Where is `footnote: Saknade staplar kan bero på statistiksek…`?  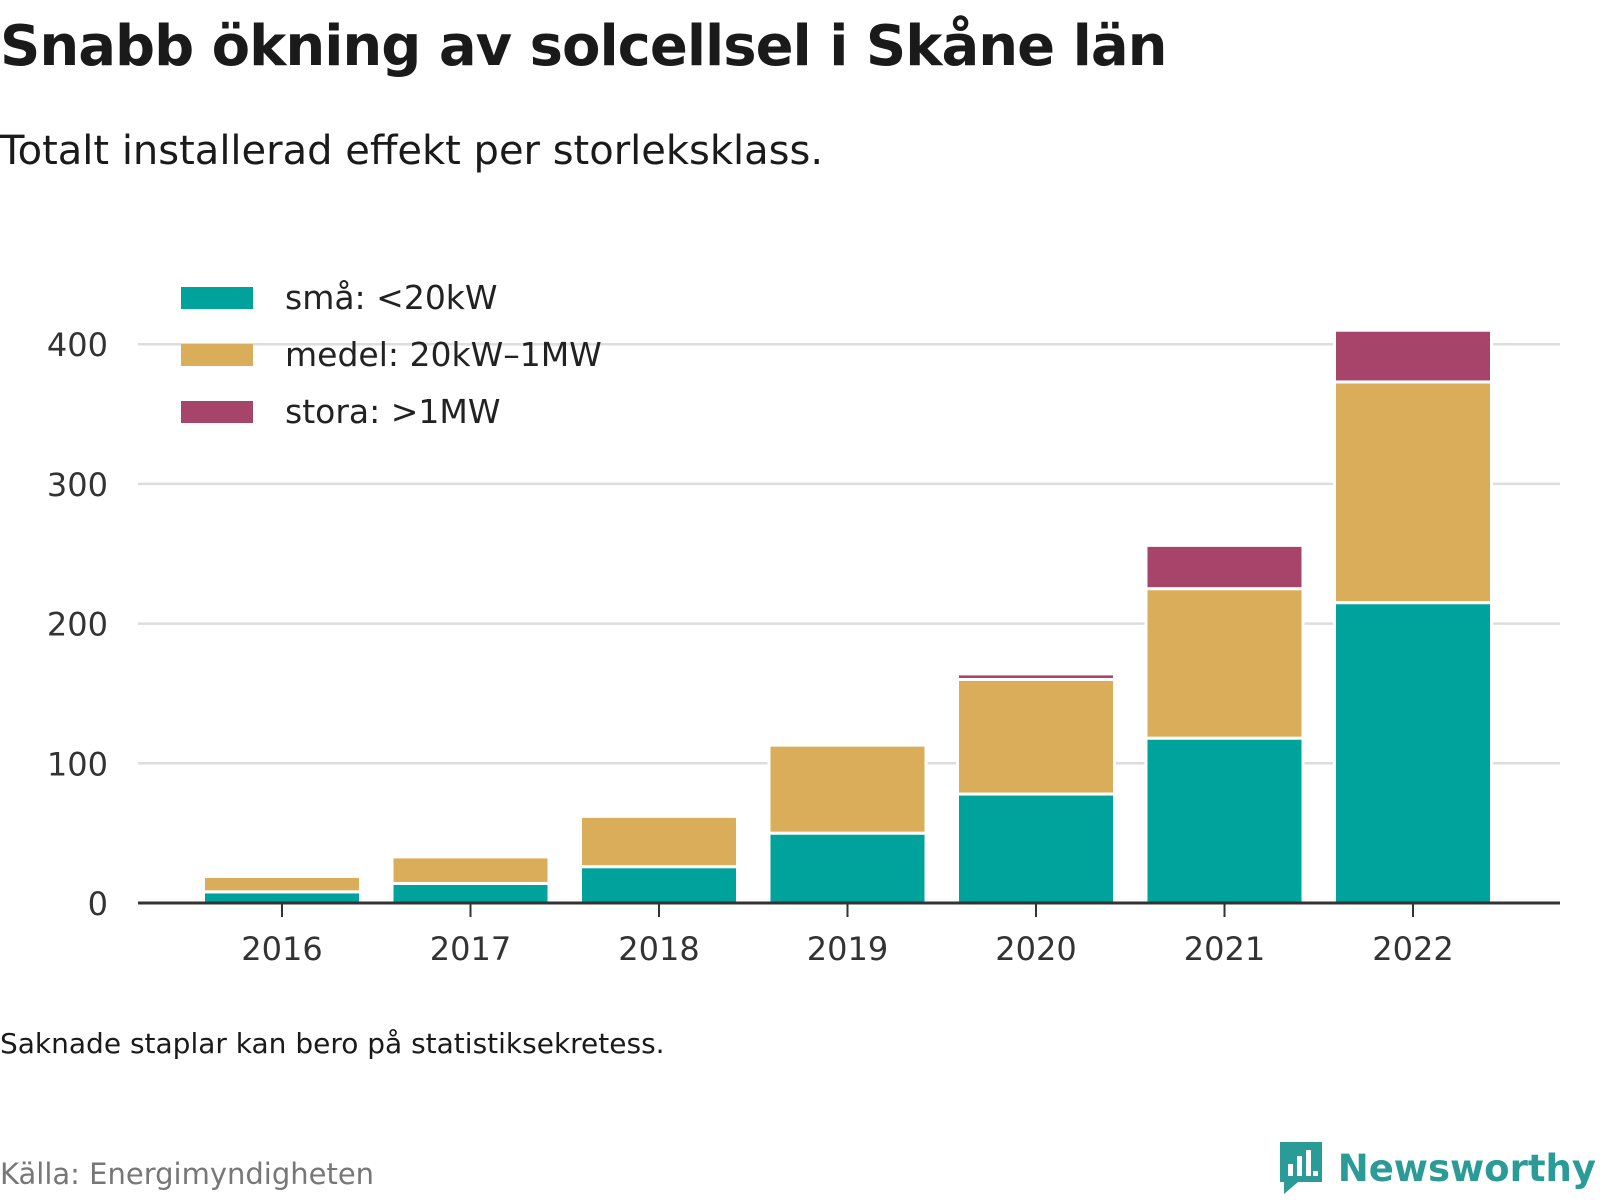
footnote: Saknade staplar kan bero på statistiksek… is located at coordinates (332, 1043).